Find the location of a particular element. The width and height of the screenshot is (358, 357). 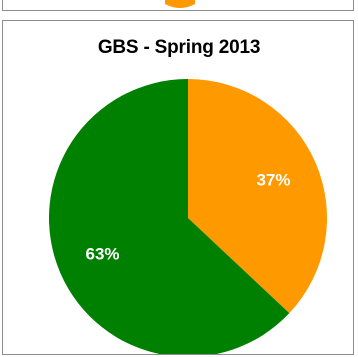

previous-chart-fragment is located at coordinates (179, 8).